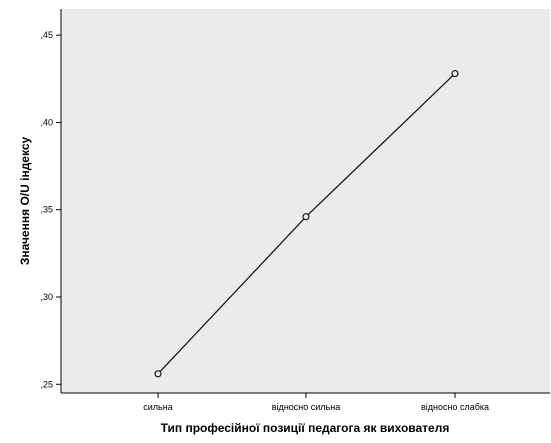 The image size is (551, 443). I want to click on x-axis-ticks: сильна відносно сильна відносно слабка, so click(316, 402).